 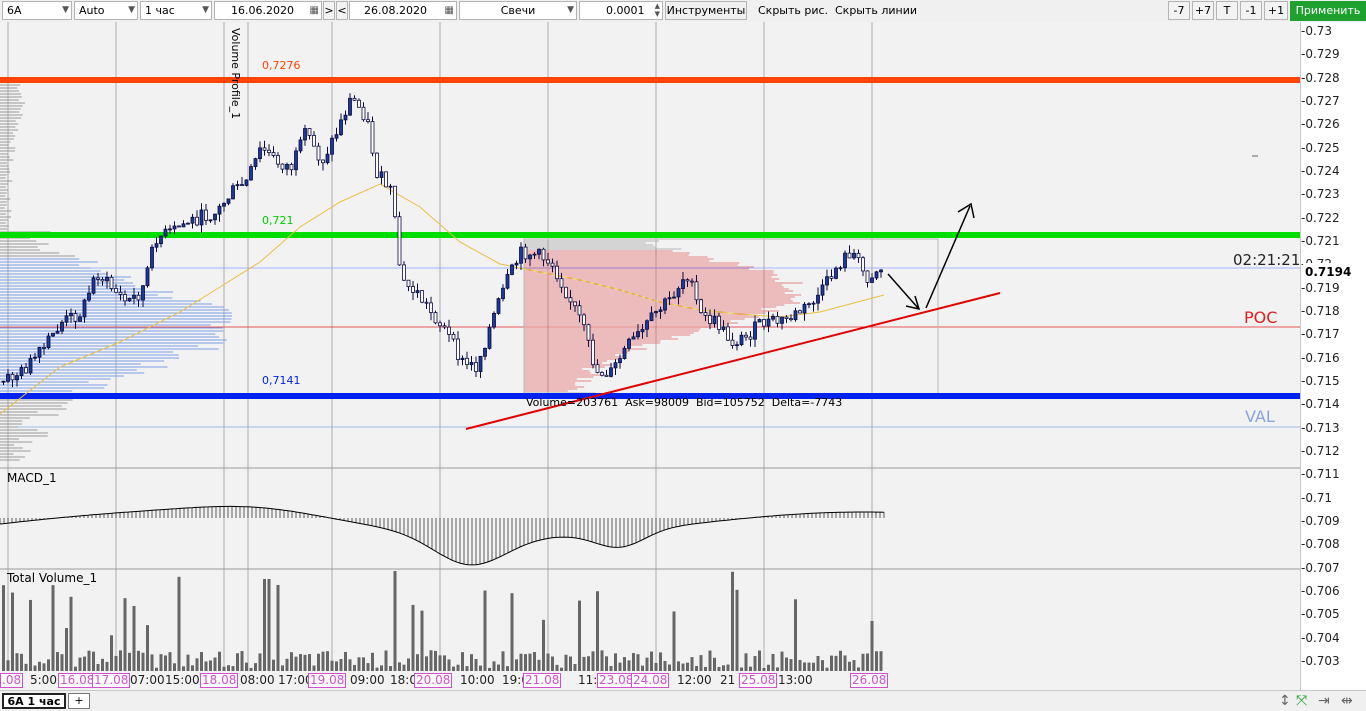 What do you see at coordinates (903, 291) in the screenshot?
I see `arrow-down-drawing` at bounding box center [903, 291].